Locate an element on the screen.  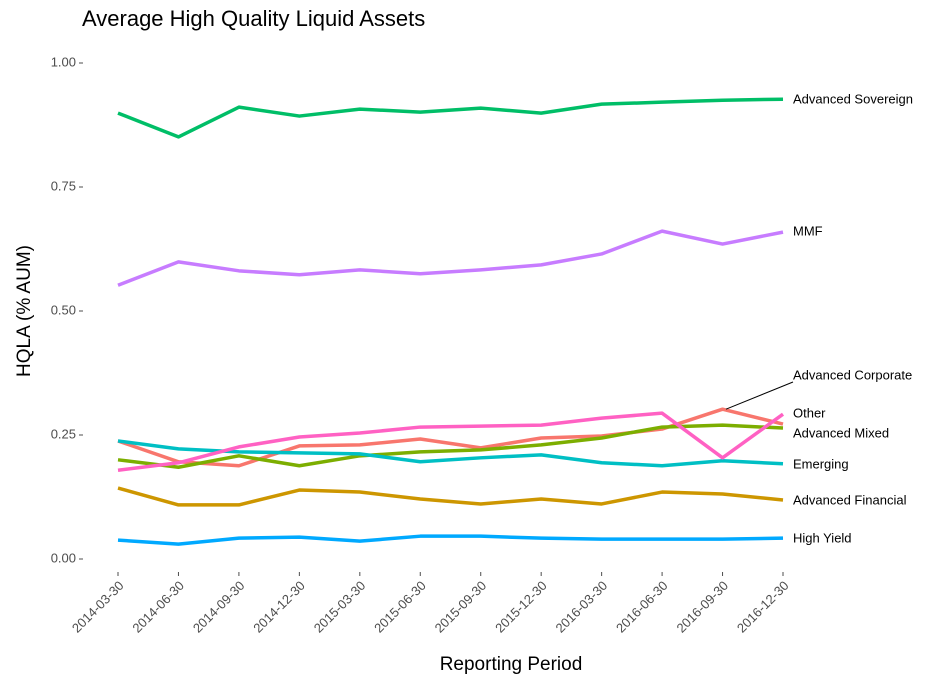
x-tick-label: 2015-03-30 is located at coordinates (340, 607).